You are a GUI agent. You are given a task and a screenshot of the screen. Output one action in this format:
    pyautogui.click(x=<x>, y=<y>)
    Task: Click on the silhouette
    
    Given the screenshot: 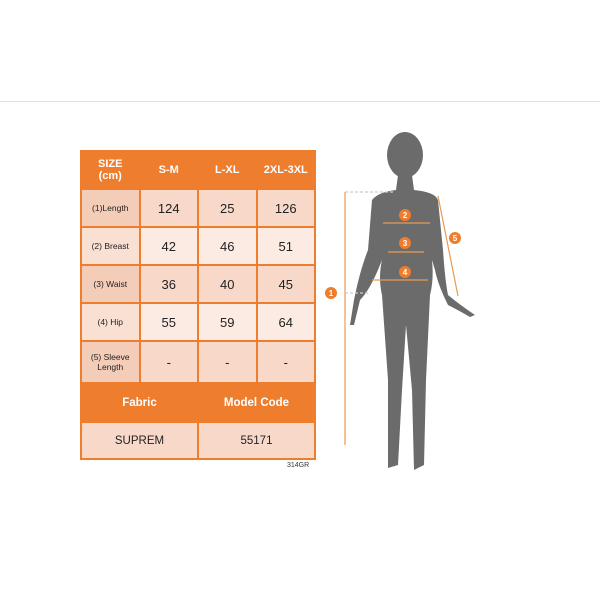 What is the action you would take?
    pyautogui.click(x=412, y=301)
    